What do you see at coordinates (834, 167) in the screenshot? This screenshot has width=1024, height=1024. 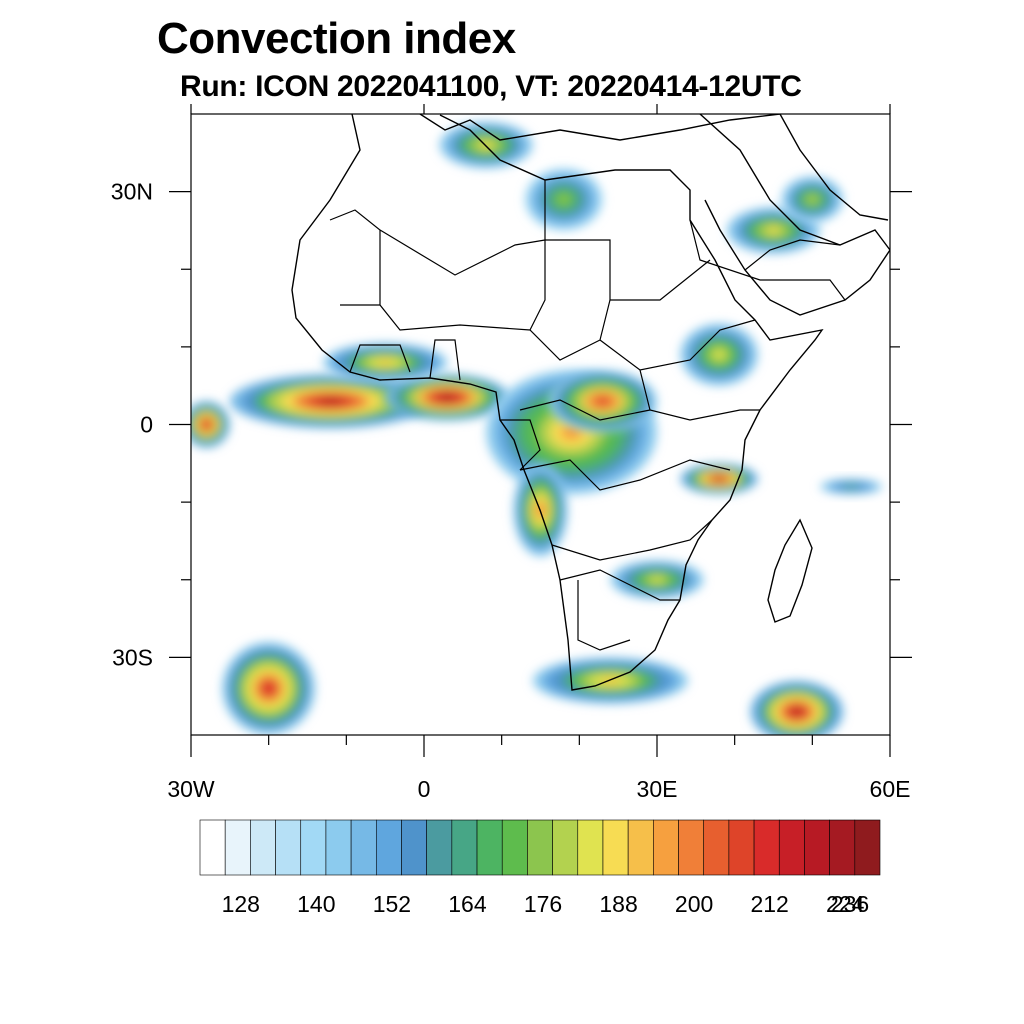 I see `persian-gulf-coastline` at bounding box center [834, 167].